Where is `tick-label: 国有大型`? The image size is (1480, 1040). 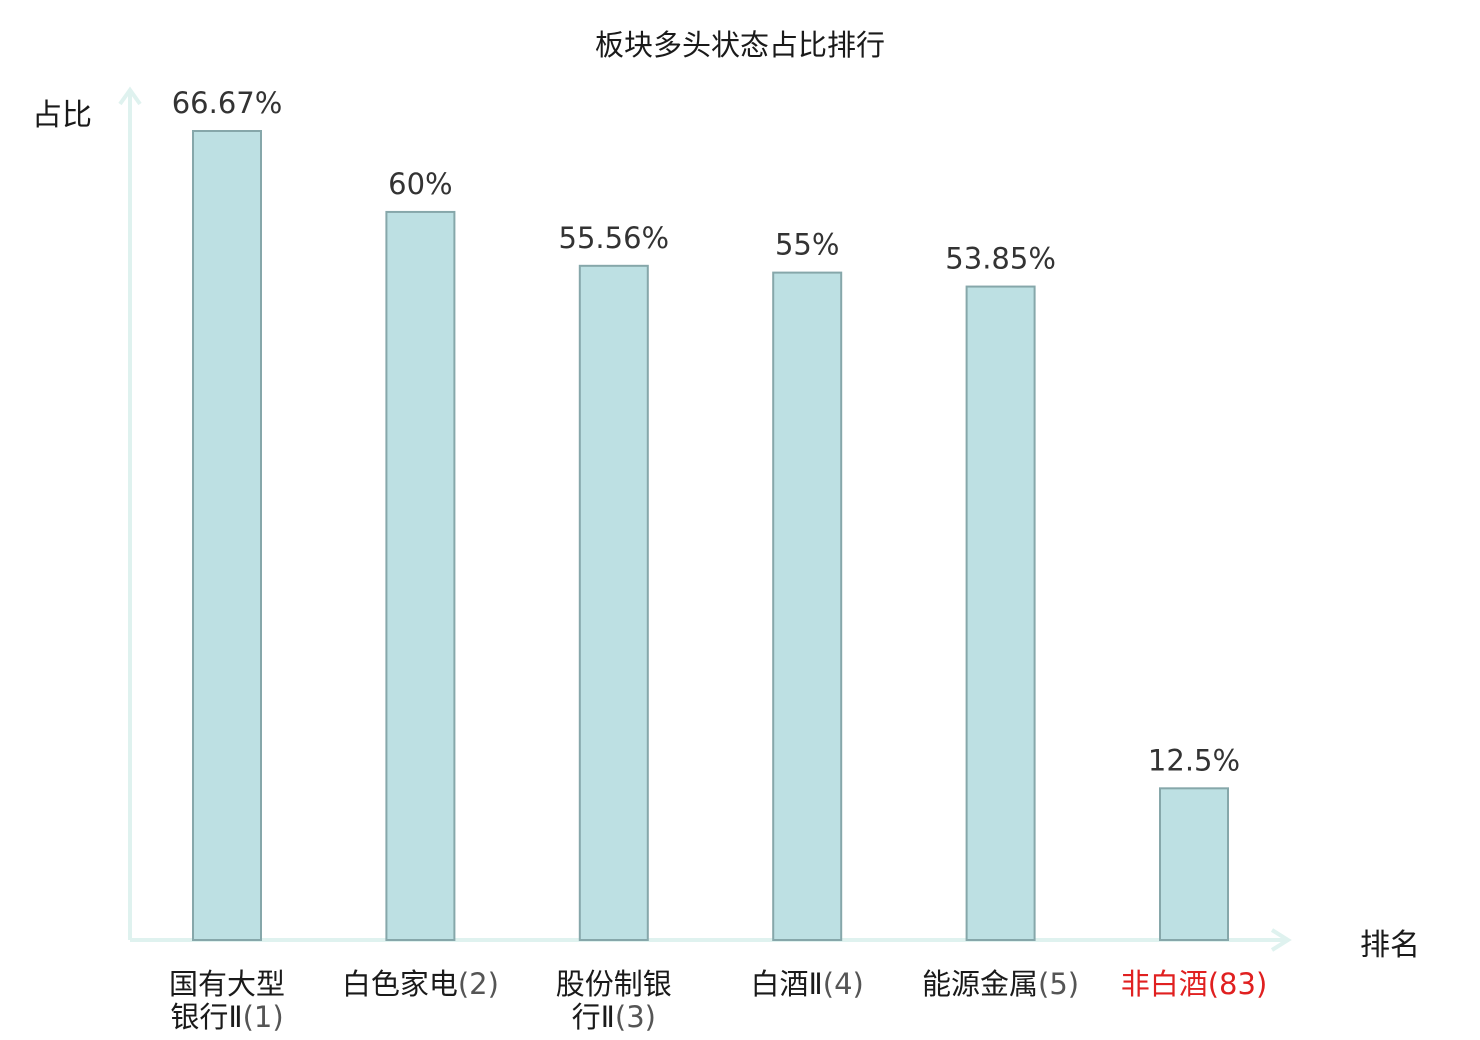
tick-label: 国有大型 is located at coordinates (227, 984).